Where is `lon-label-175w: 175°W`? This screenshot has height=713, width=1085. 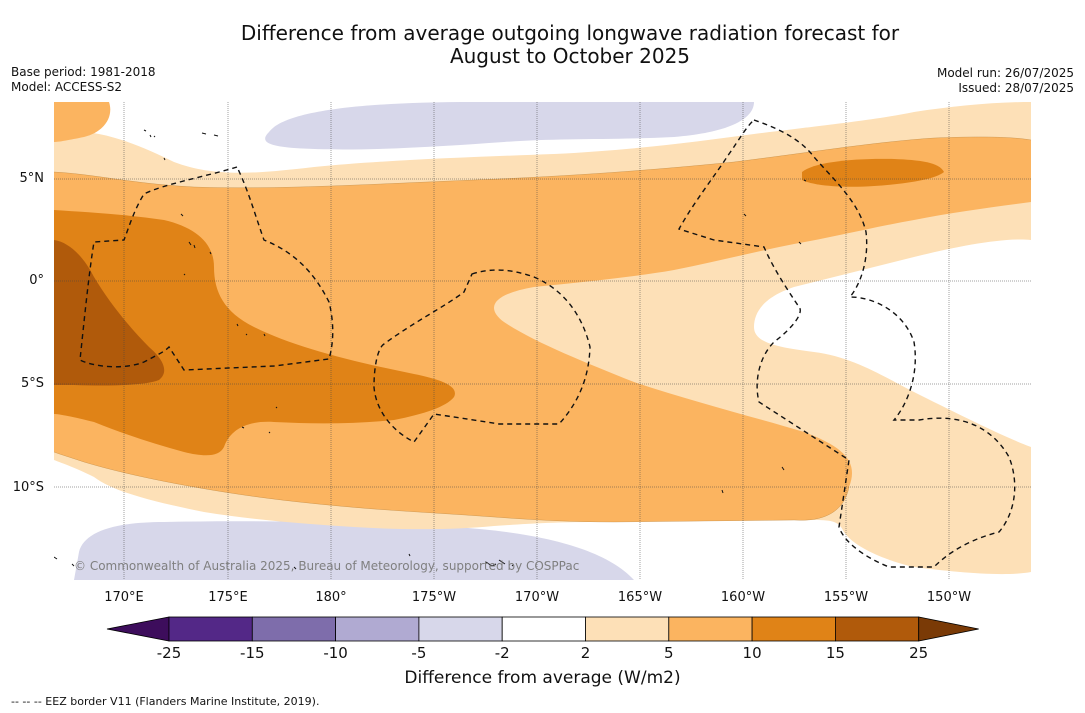
lon-label-175w: 175°W is located at coordinates (434, 597).